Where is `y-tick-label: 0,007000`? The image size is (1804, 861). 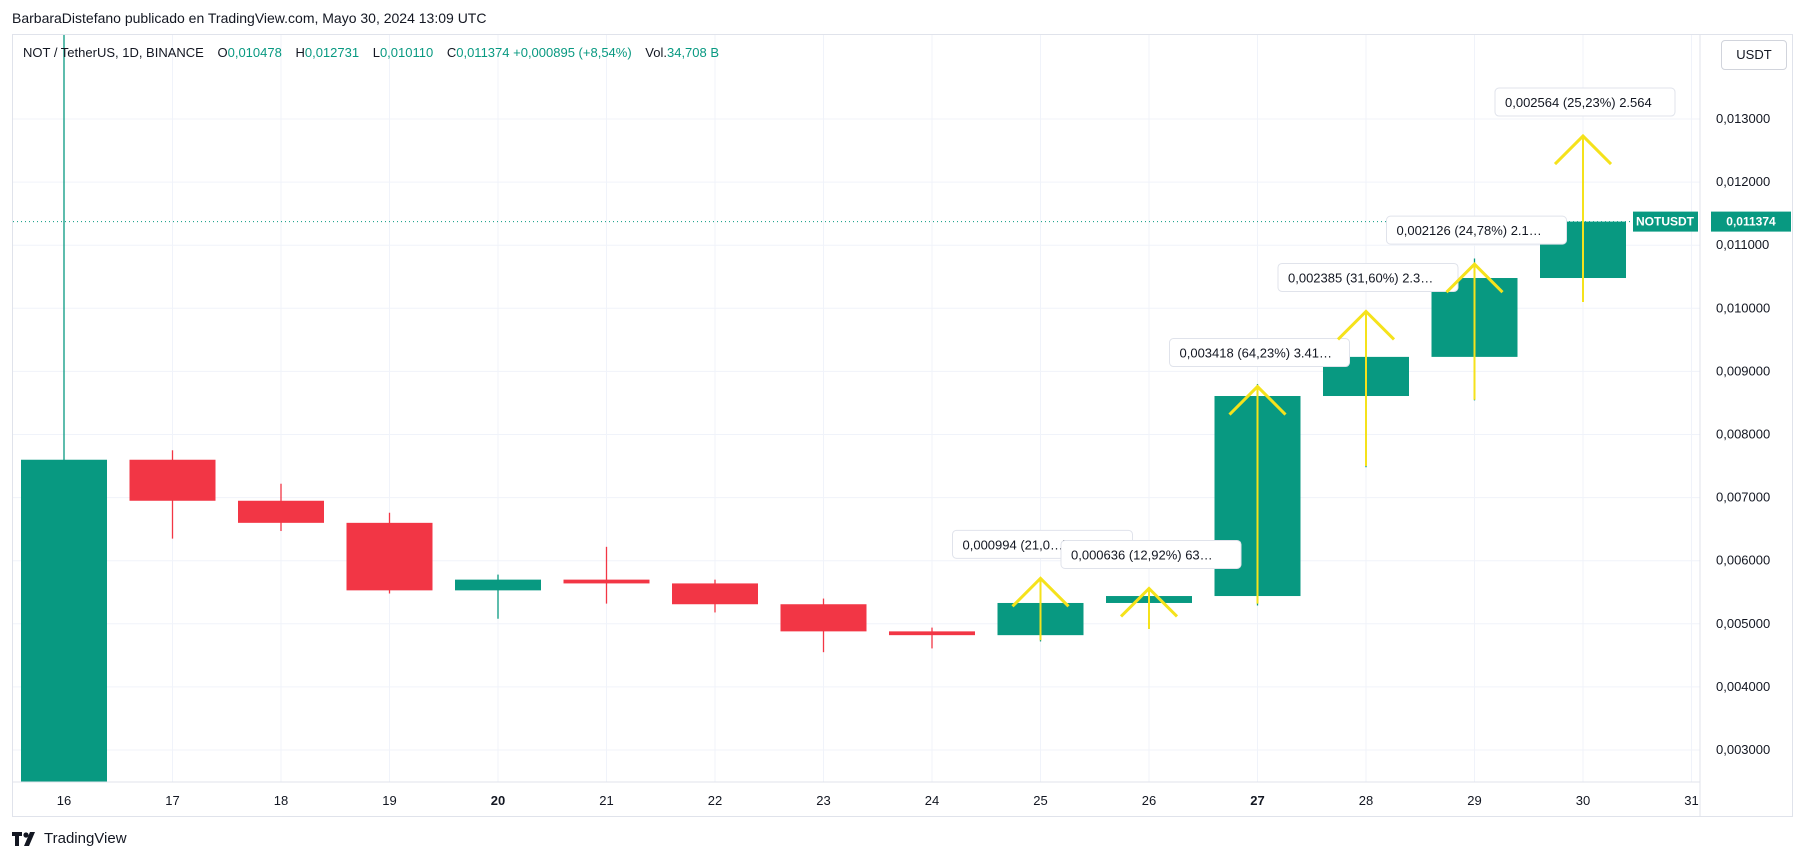
y-tick-label: 0,007000 is located at coordinates (1743, 497).